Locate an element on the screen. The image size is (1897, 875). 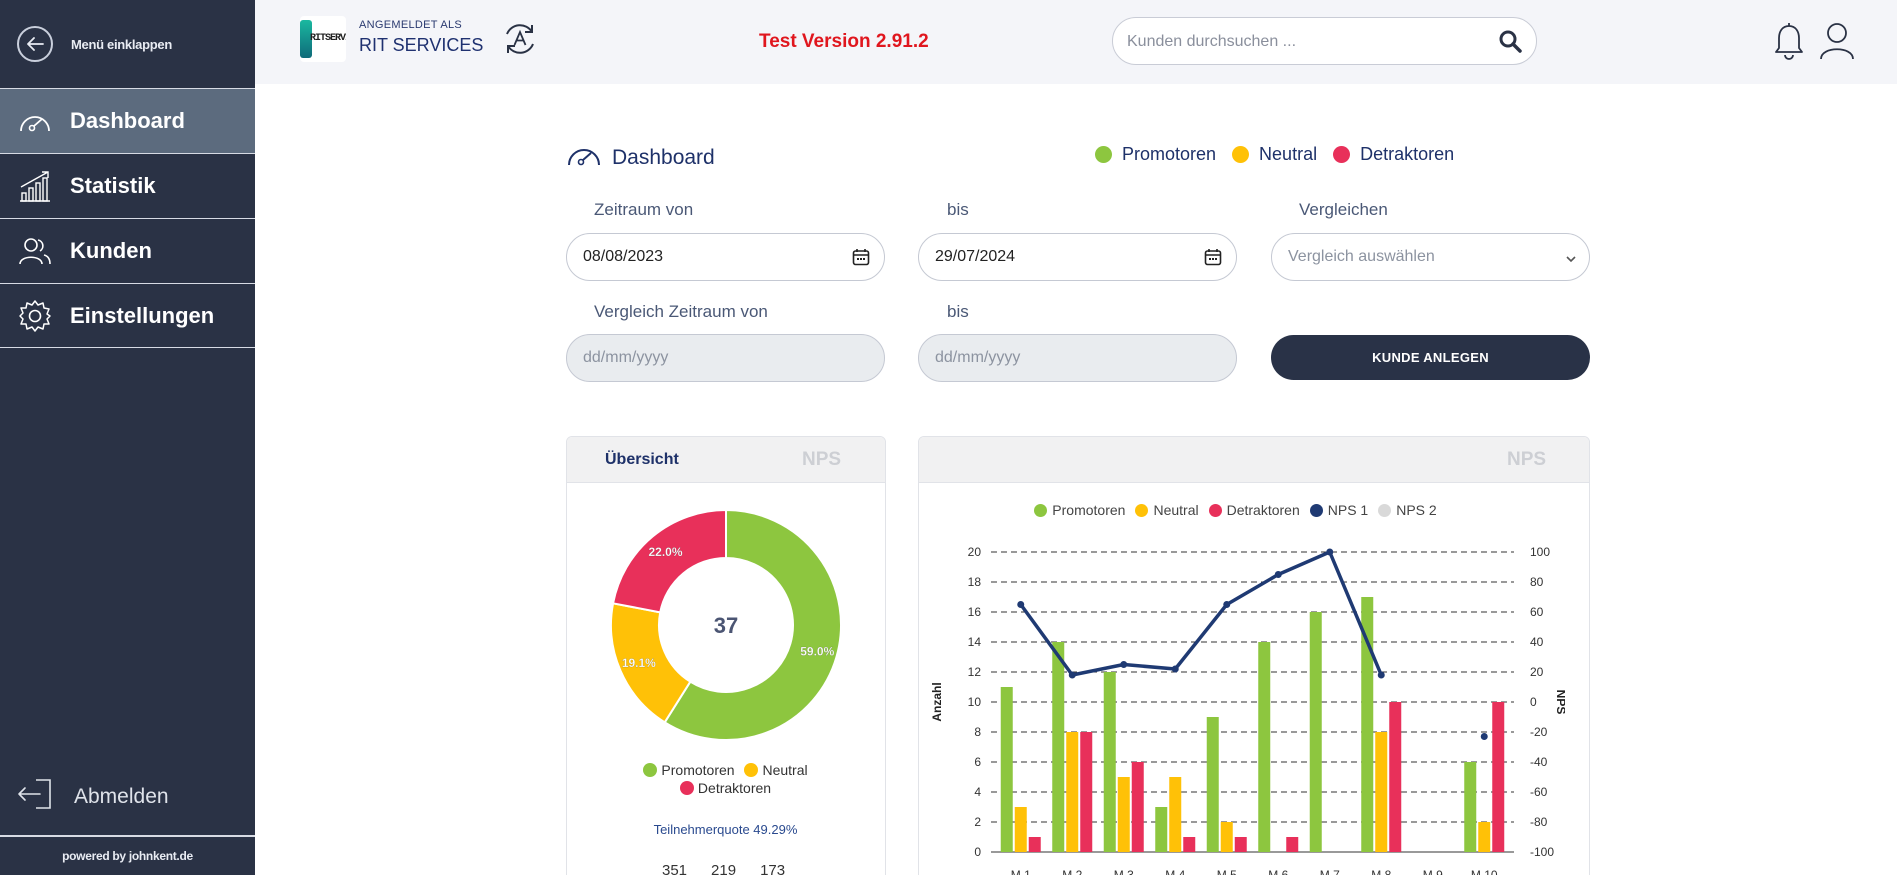
sidebar-item-dashboard: Dashboard is located at coordinates (127, 120).